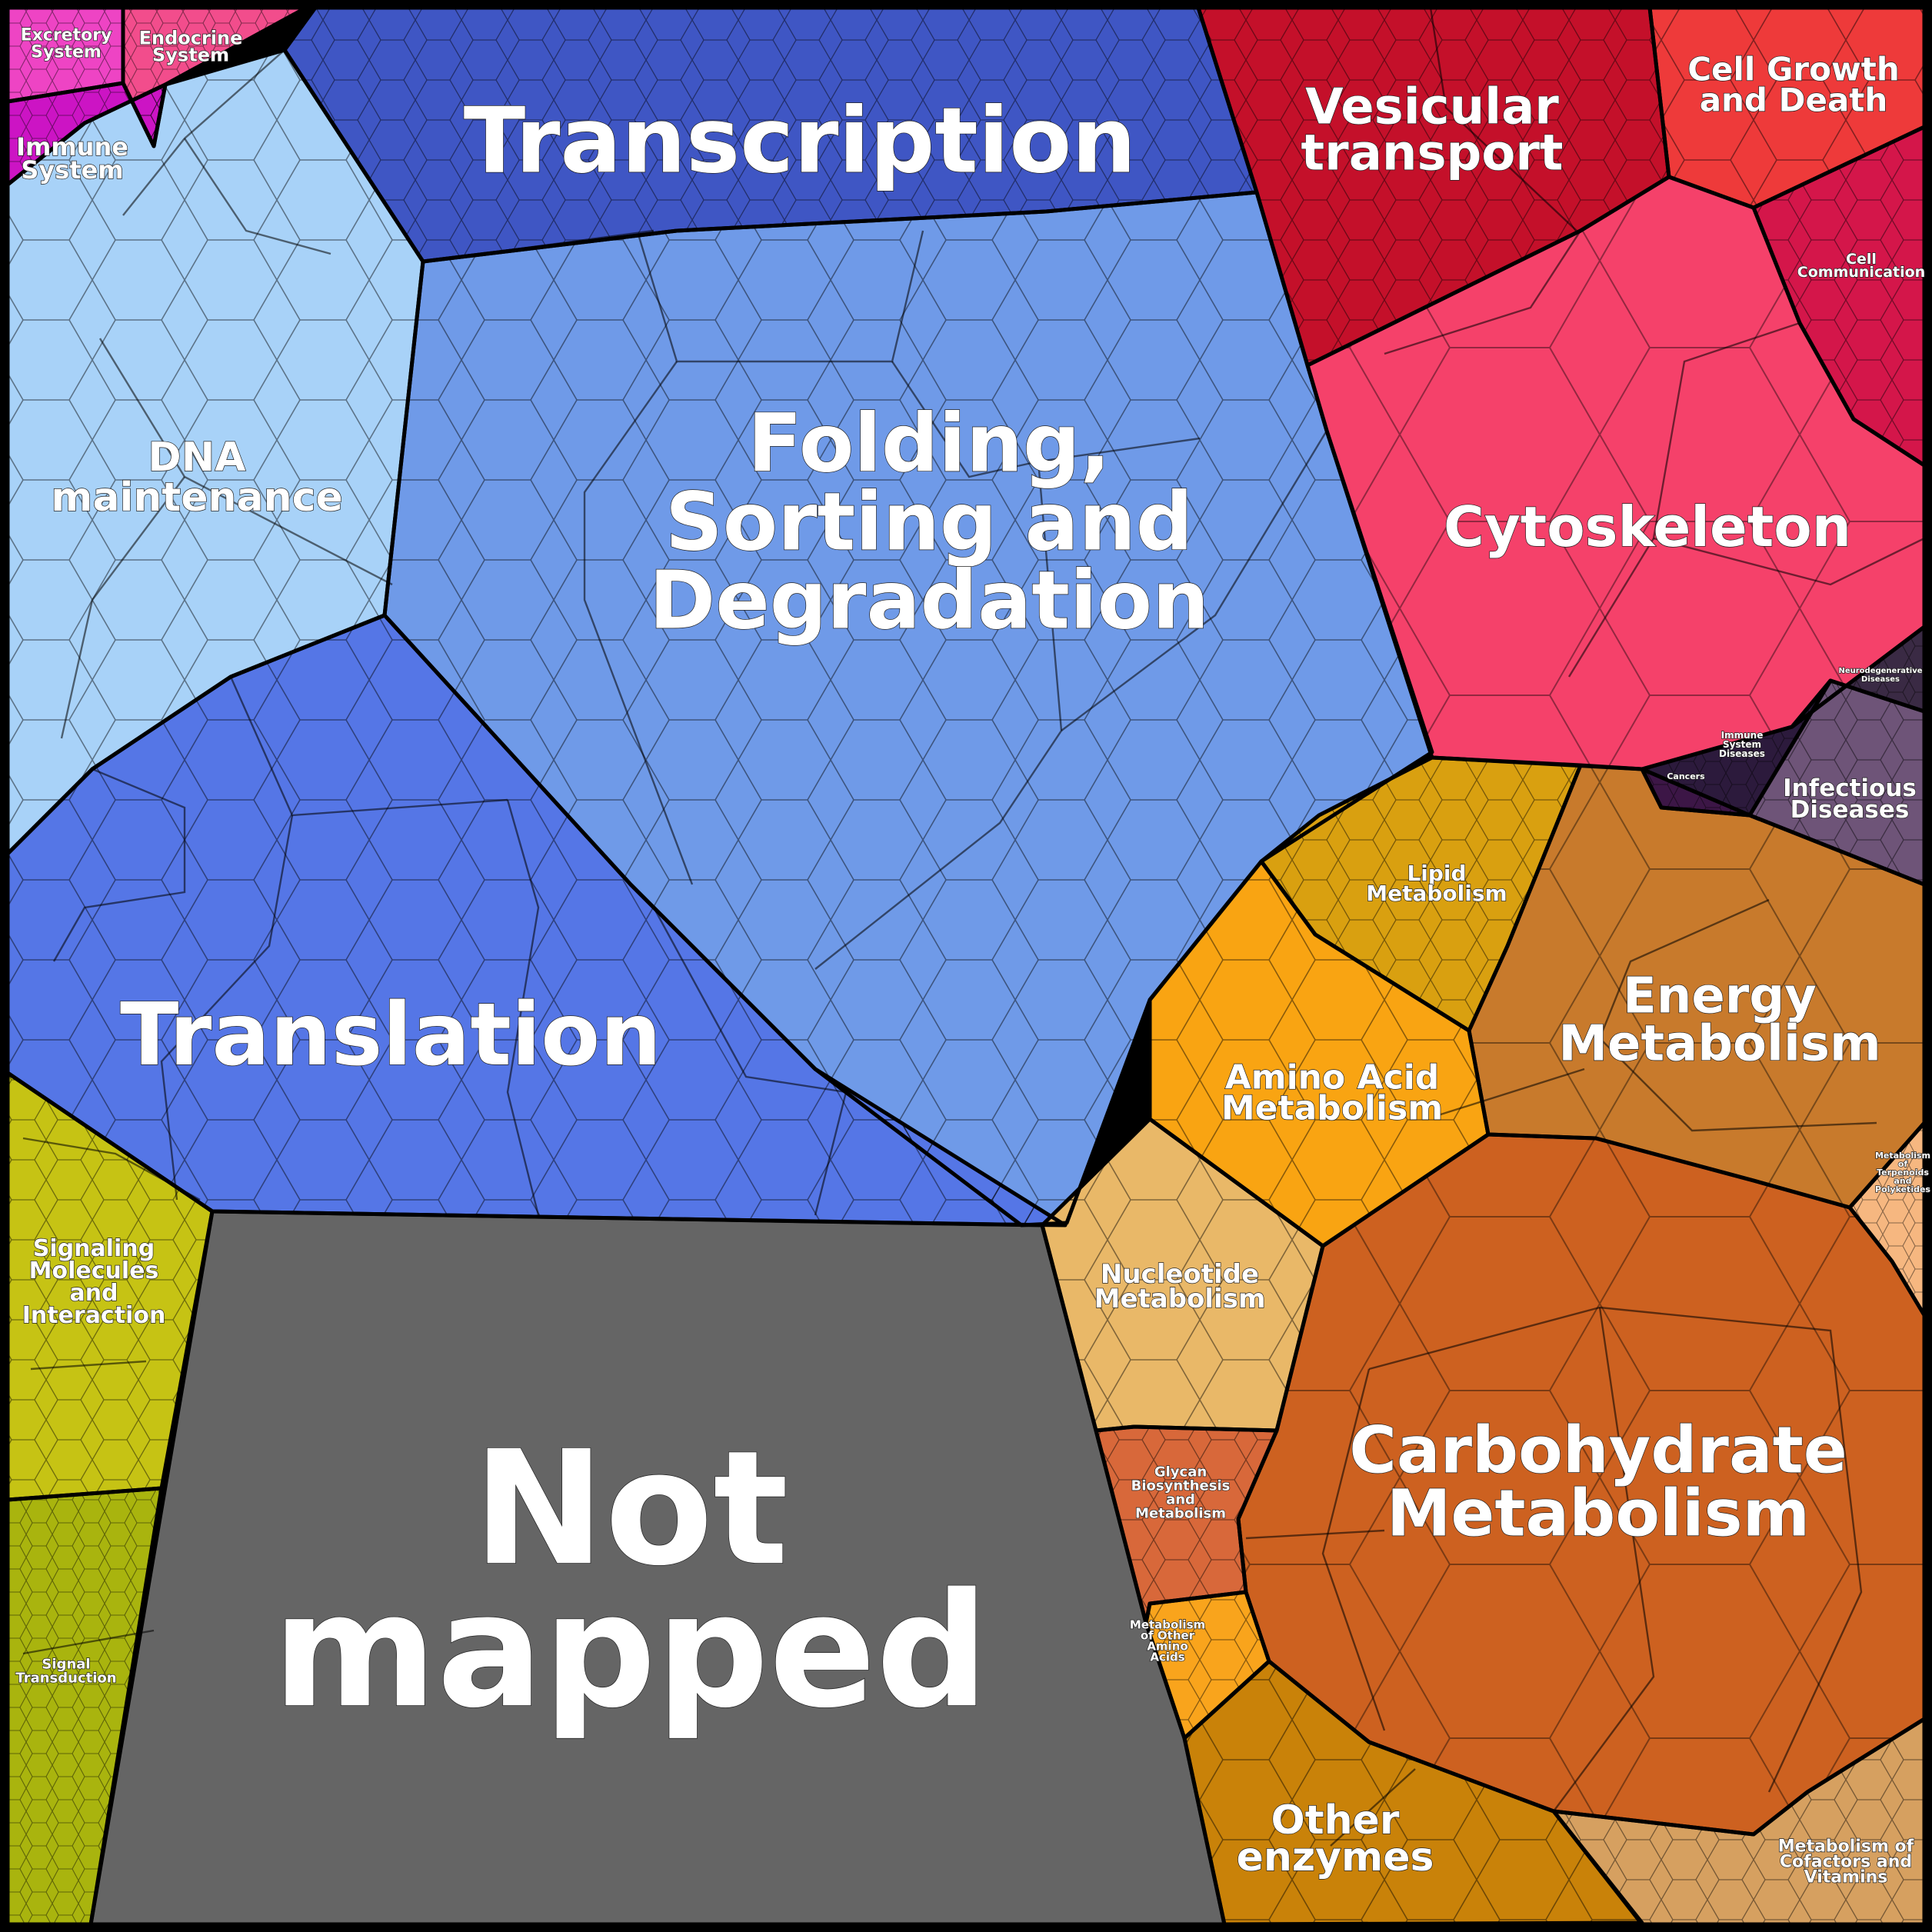 This screenshot has height=1932, width=1932. I want to click on label-infectious: Infectious Diseases, so click(1850, 799).